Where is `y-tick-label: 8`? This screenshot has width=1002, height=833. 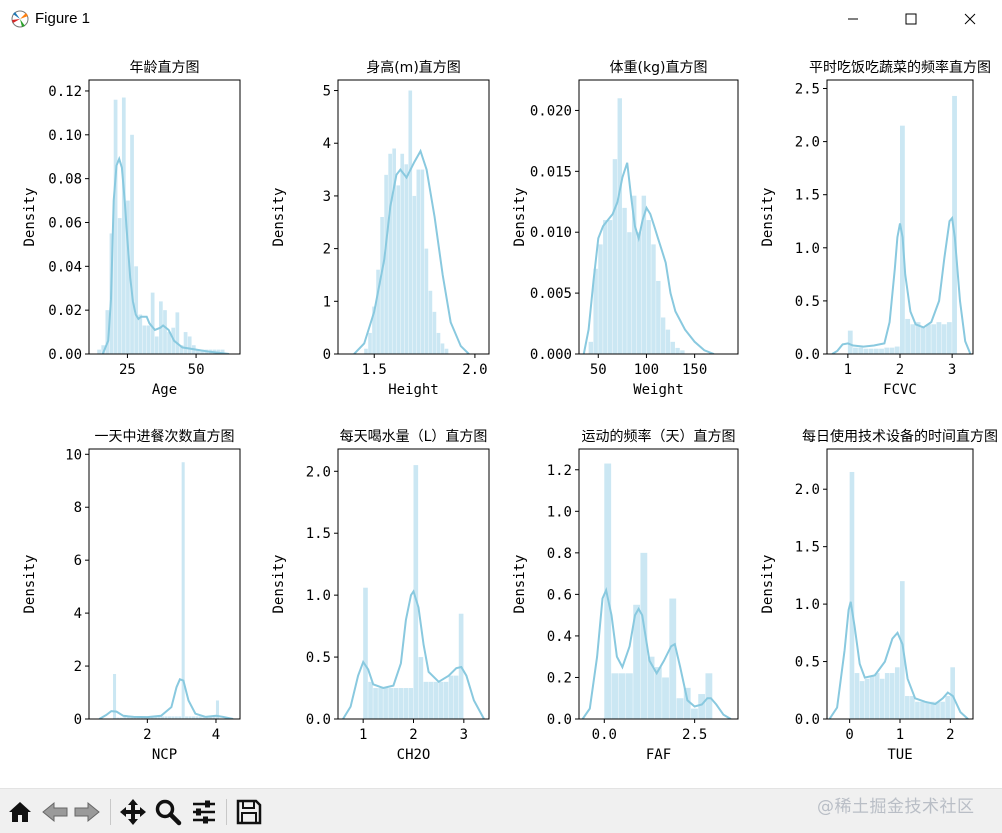
y-tick-label: 8 is located at coordinates (78, 508).